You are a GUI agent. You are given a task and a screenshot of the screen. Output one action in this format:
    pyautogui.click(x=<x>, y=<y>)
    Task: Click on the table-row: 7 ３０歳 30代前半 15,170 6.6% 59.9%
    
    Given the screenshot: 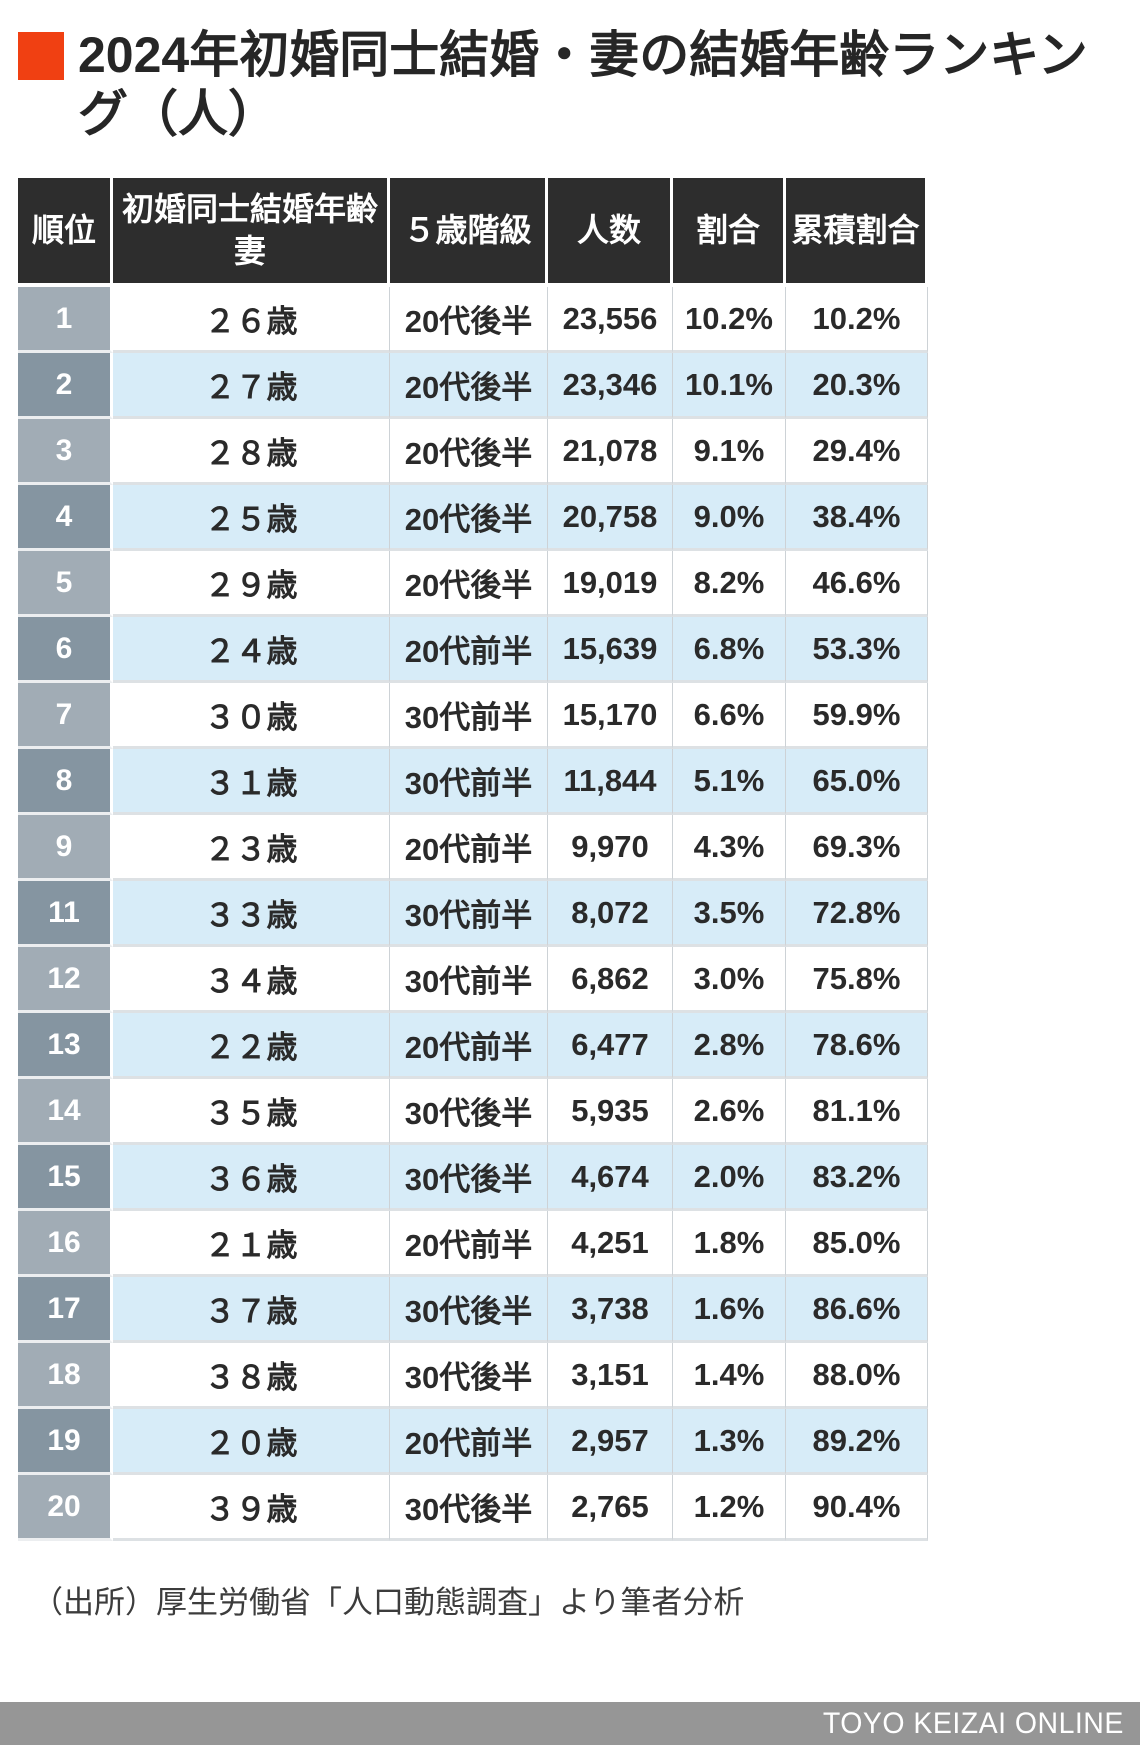 What is the action you would take?
    pyautogui.click(x=473, y=716)
    